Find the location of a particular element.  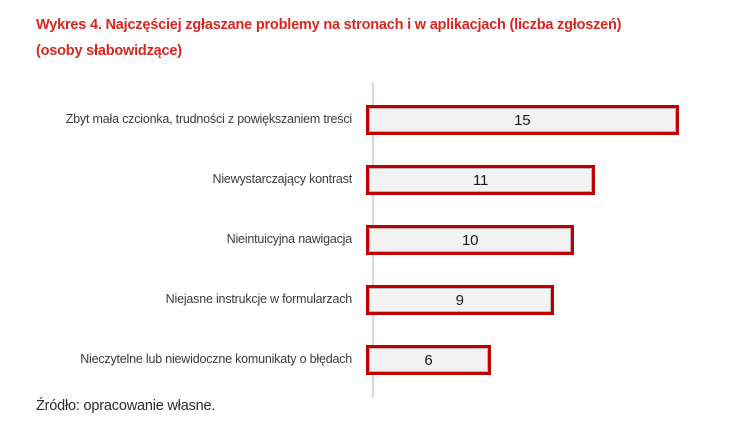

bar-track: 9 is located at coordinates (540, 300).